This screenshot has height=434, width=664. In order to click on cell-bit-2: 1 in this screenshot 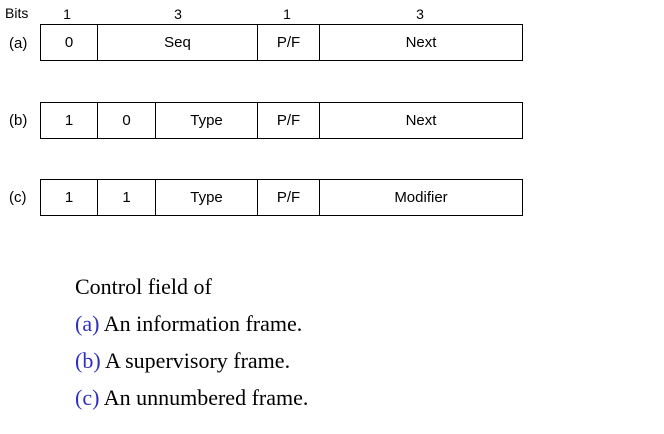, I will do `click(126, 197)`.